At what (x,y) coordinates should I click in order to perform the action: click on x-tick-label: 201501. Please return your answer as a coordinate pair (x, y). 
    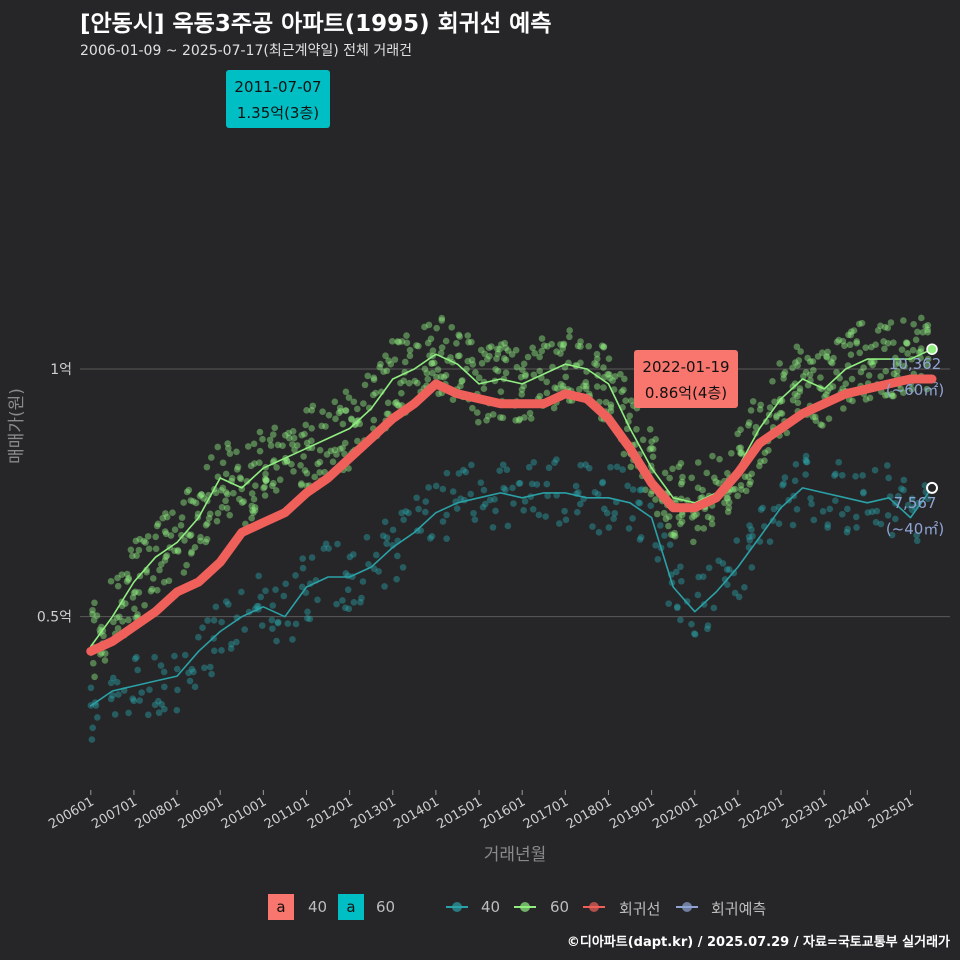
    Looking at the image, I should click on (460, 813).